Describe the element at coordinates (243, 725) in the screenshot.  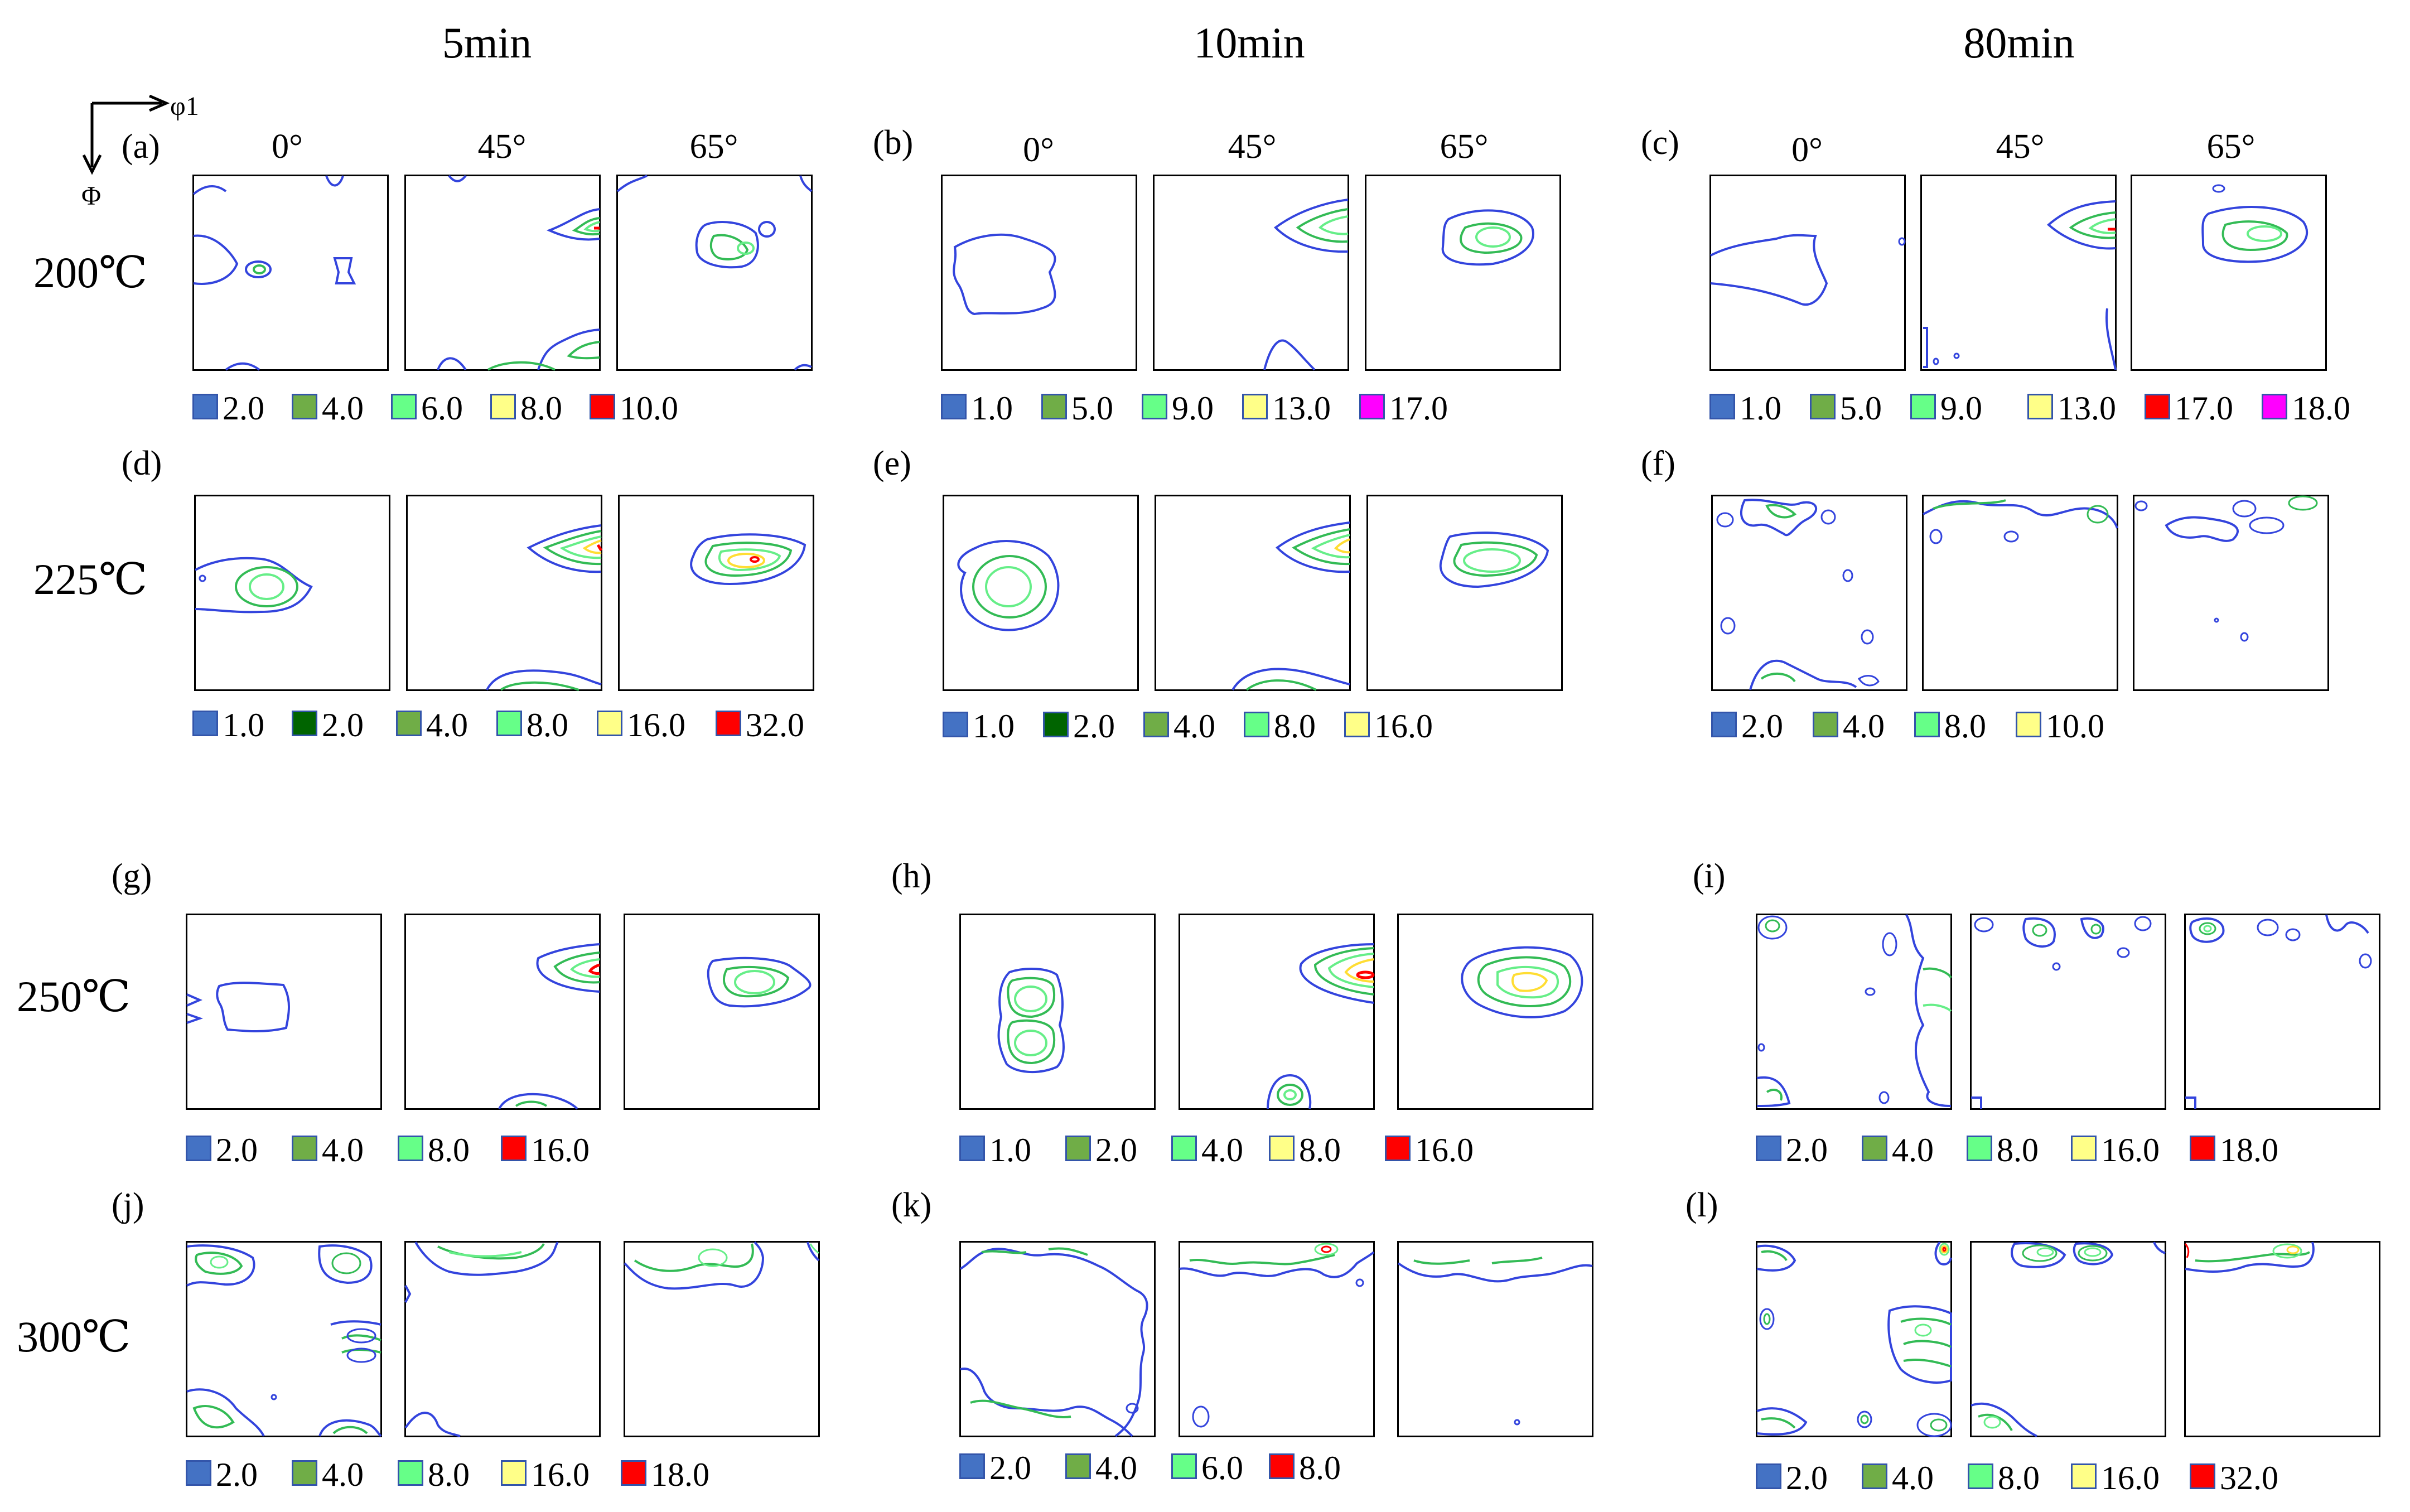
I see `legend-value: 1.0` at that location.